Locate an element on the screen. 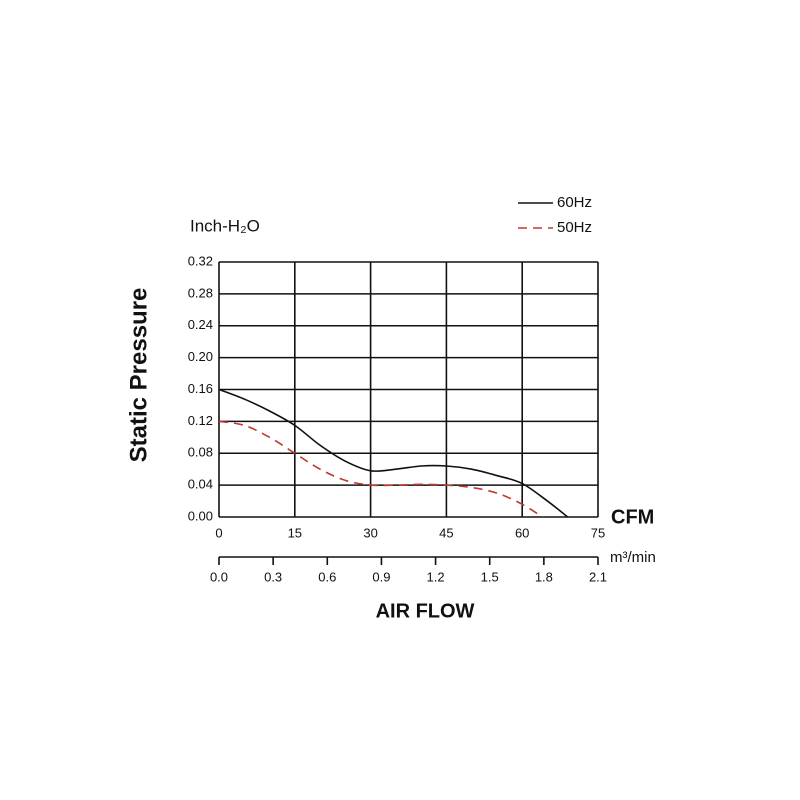  y-unit: Inch-H₂O is located at coordinates (225, 225).